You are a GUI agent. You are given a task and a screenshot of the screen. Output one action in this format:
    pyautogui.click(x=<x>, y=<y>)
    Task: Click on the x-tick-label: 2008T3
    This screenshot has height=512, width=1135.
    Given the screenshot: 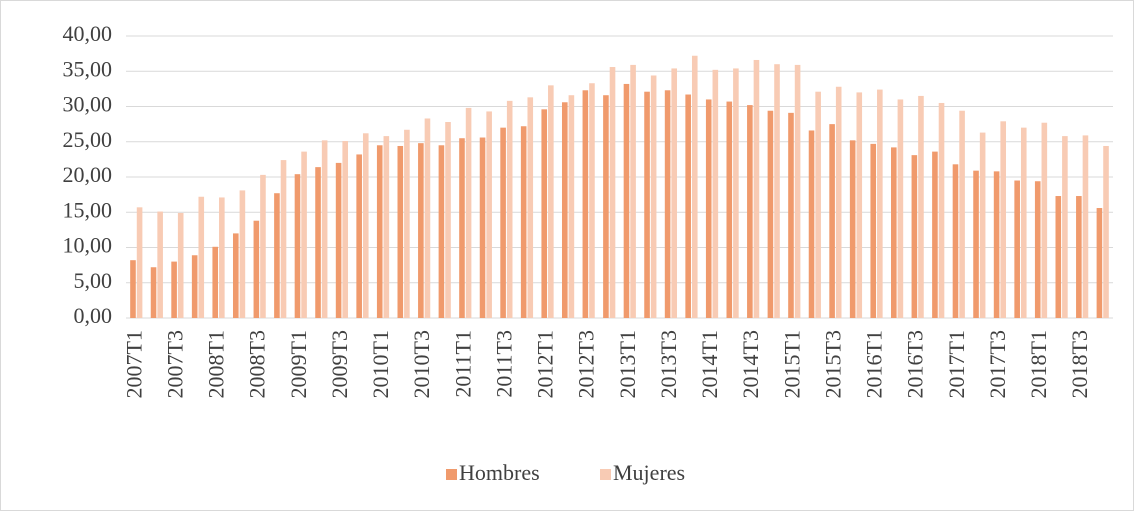 What is the action you would take?
    pyautogui.click(x=257, y=364)
    